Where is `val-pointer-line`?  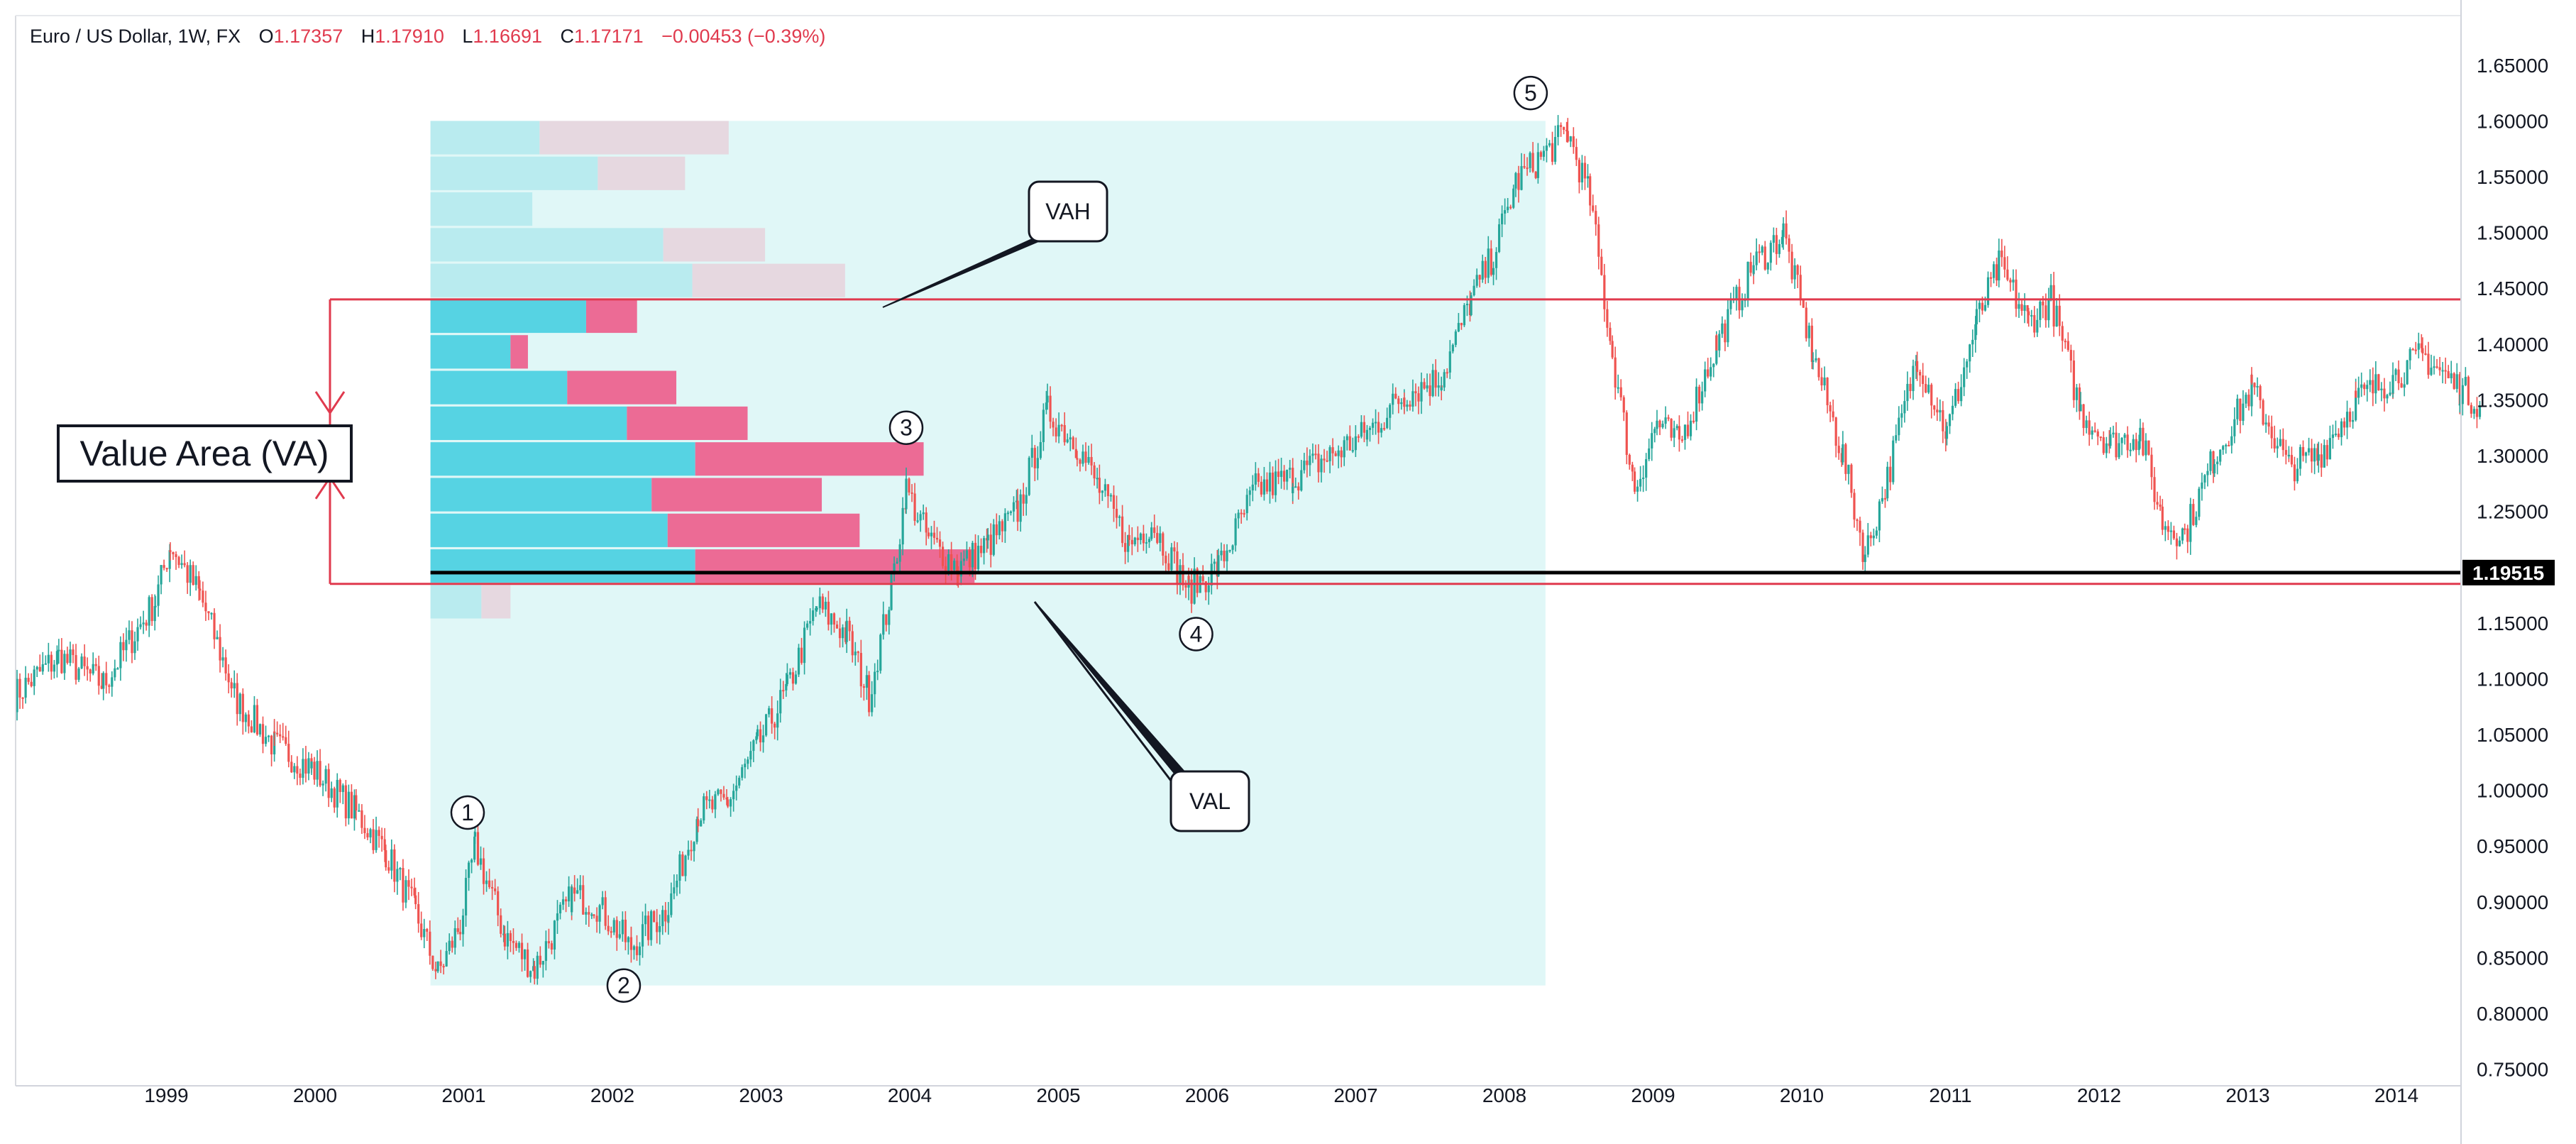 val-pointer-line is located at coordinates (1102, 691).